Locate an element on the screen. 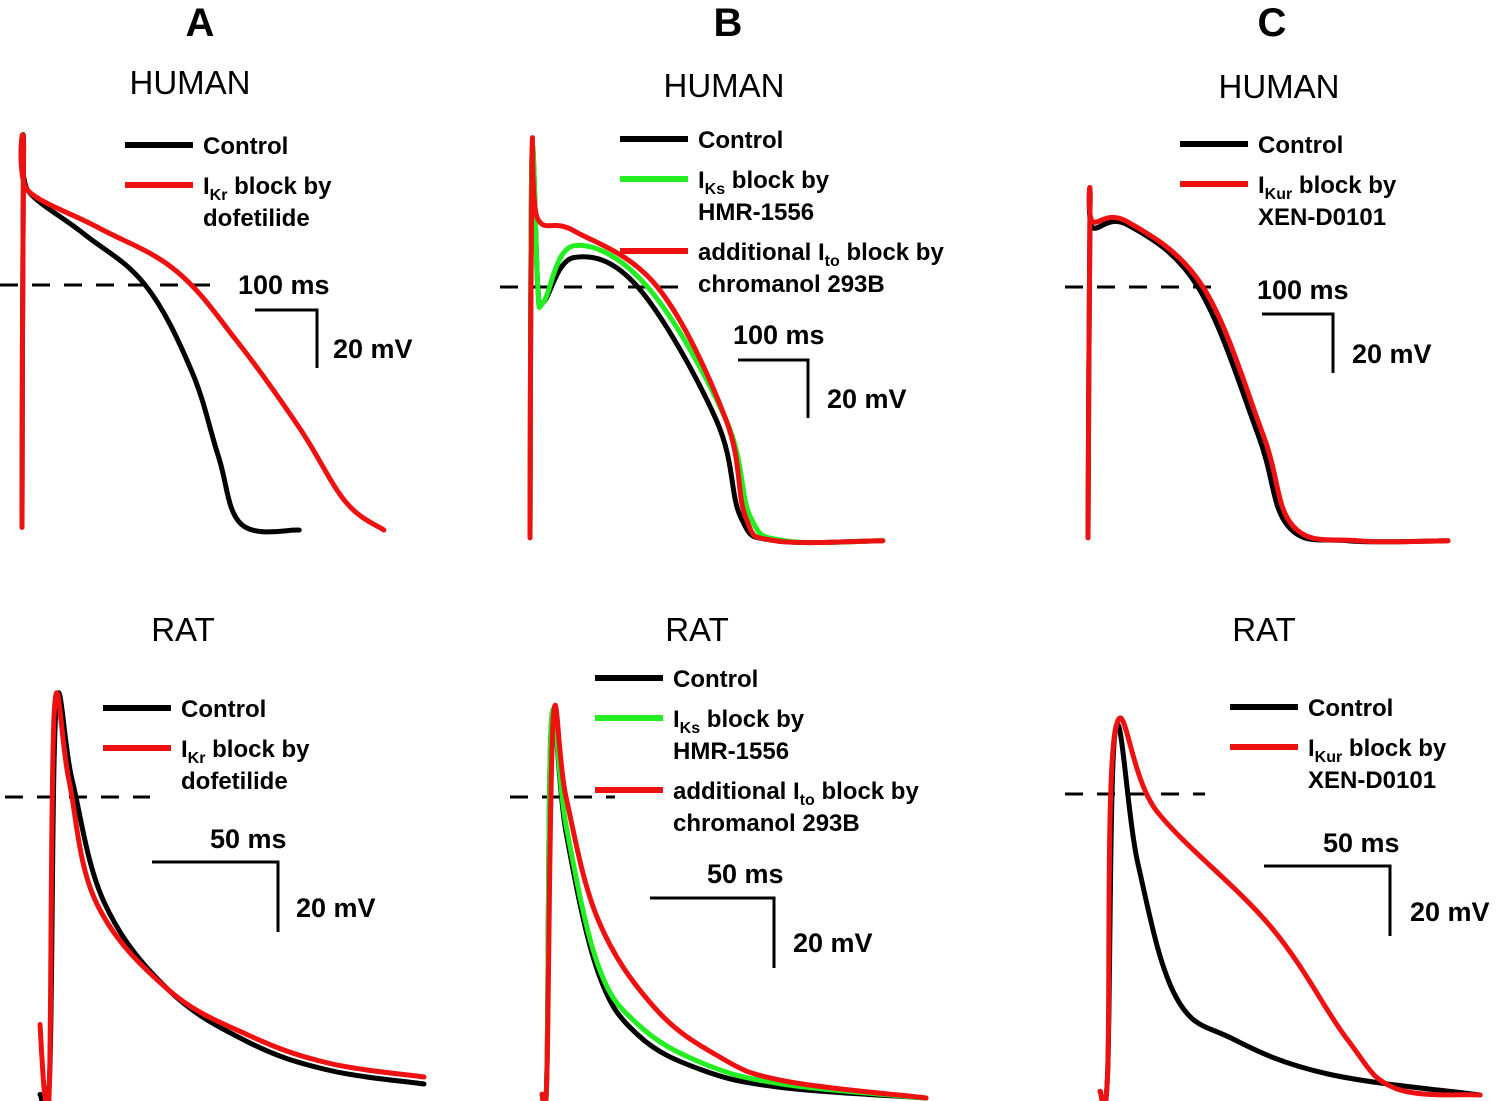  scale-bar-a-top: 100 ms 20 mV is located at coordinates (325, 319).